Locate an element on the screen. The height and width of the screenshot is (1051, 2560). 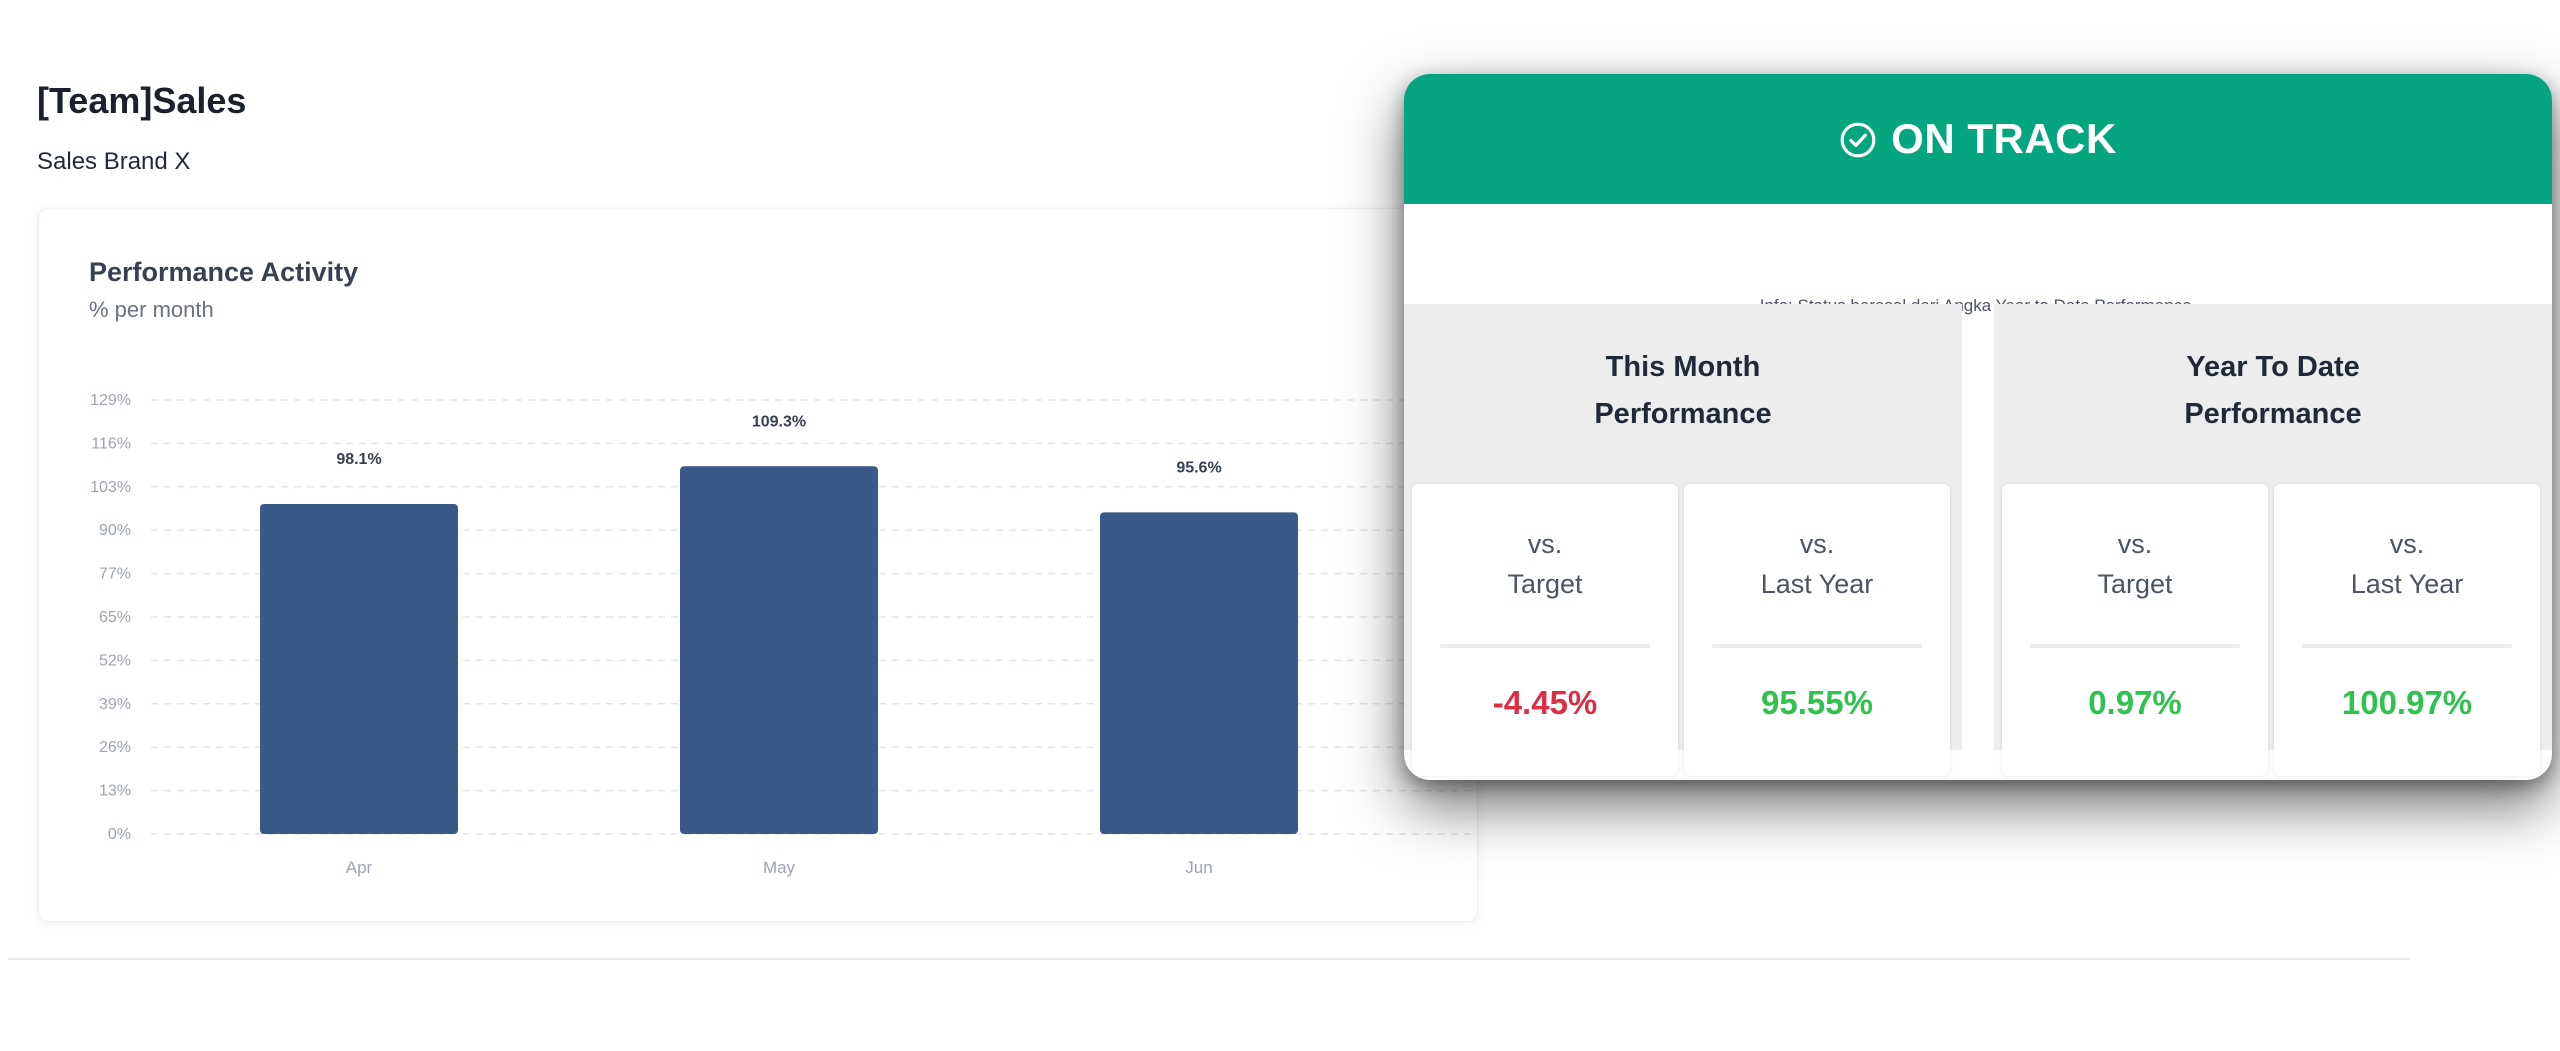
metric-value: 100.97% is located at coordinates (2407, 702).